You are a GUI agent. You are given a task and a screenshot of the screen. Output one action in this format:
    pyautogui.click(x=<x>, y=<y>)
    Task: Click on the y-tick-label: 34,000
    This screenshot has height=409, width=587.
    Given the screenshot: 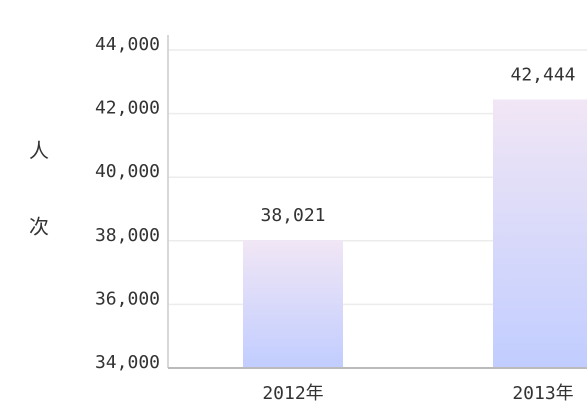 What is the action you would take?
    pyautogui.click(x=127, y=362)
    